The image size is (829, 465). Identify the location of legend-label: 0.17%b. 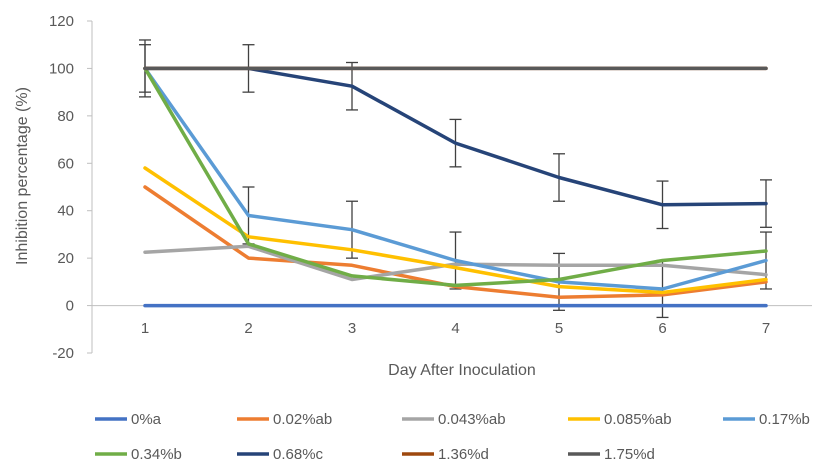
(784, 419).